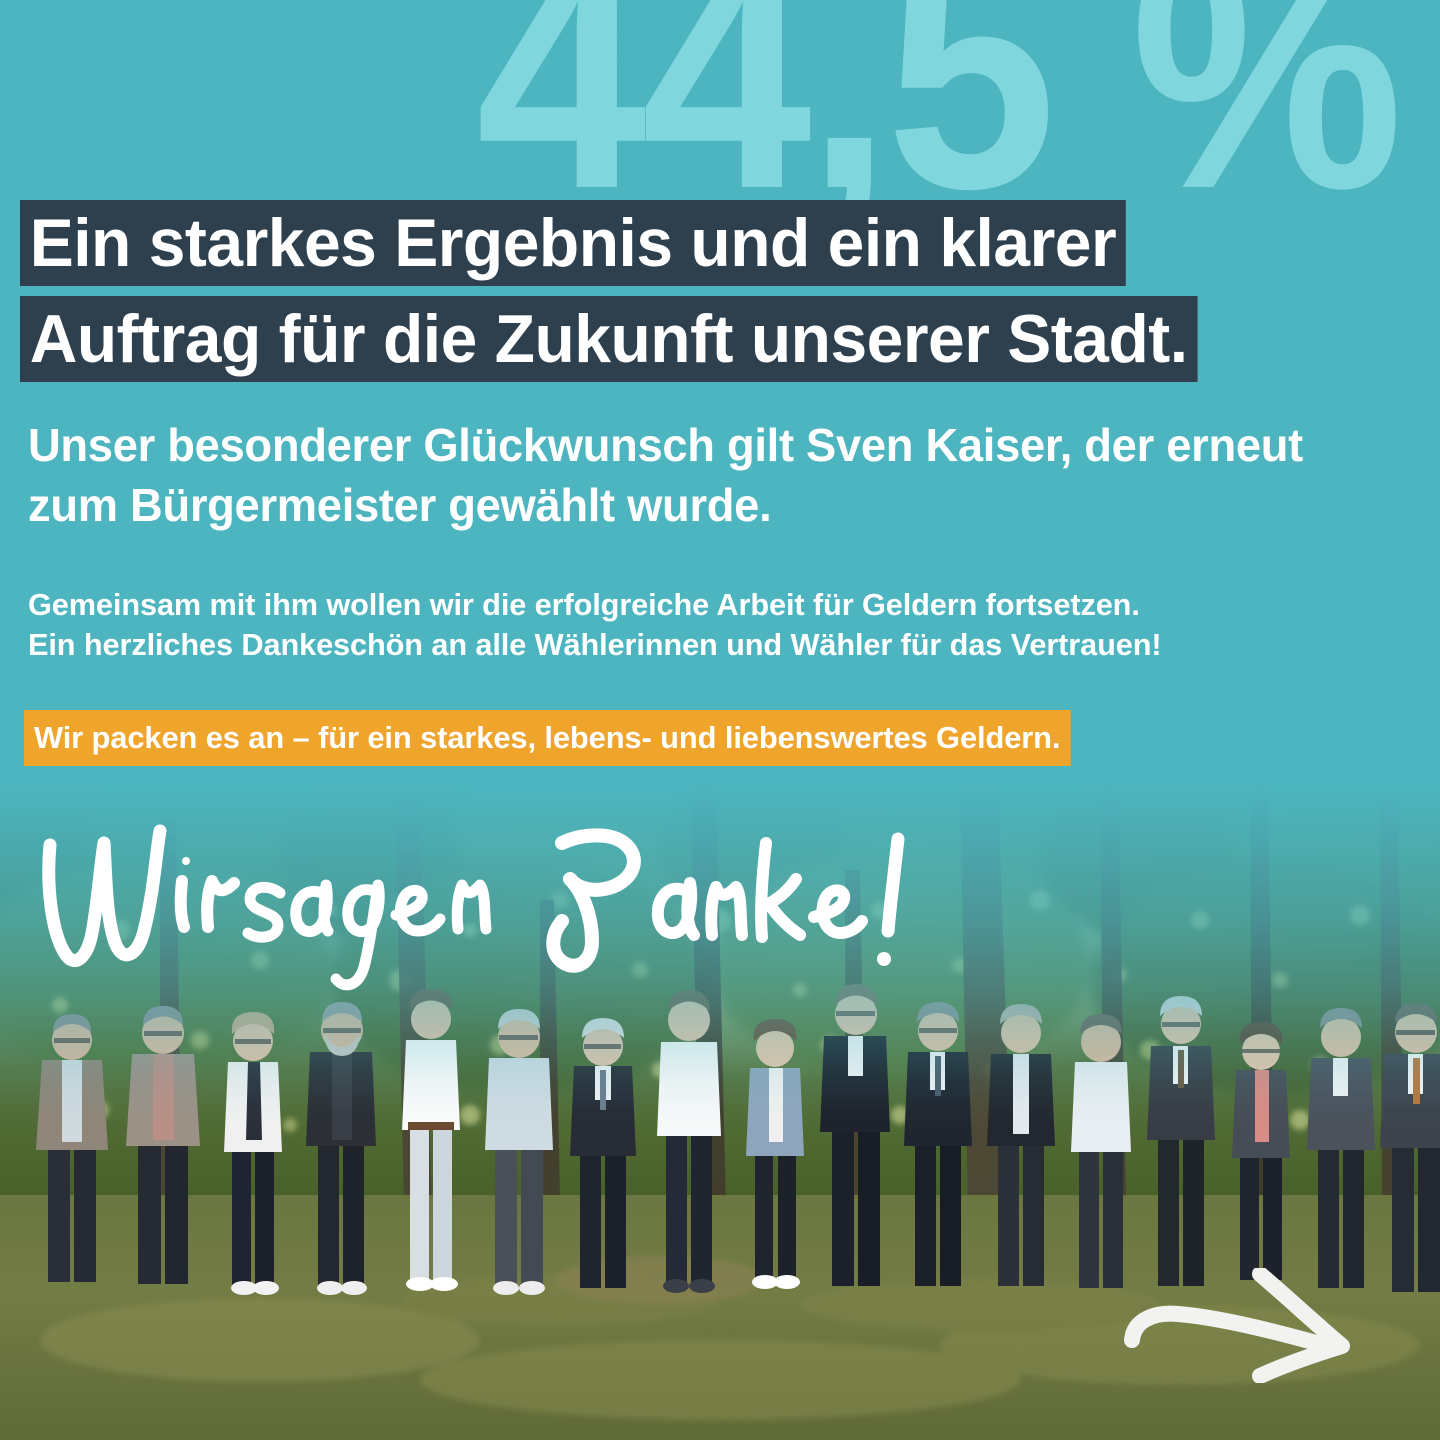  What do you see at coordinates (1255, 1325) in the screenshot?
I see `hand-drawn-right-arrow-icon` at bounding box center [1255, 1325].